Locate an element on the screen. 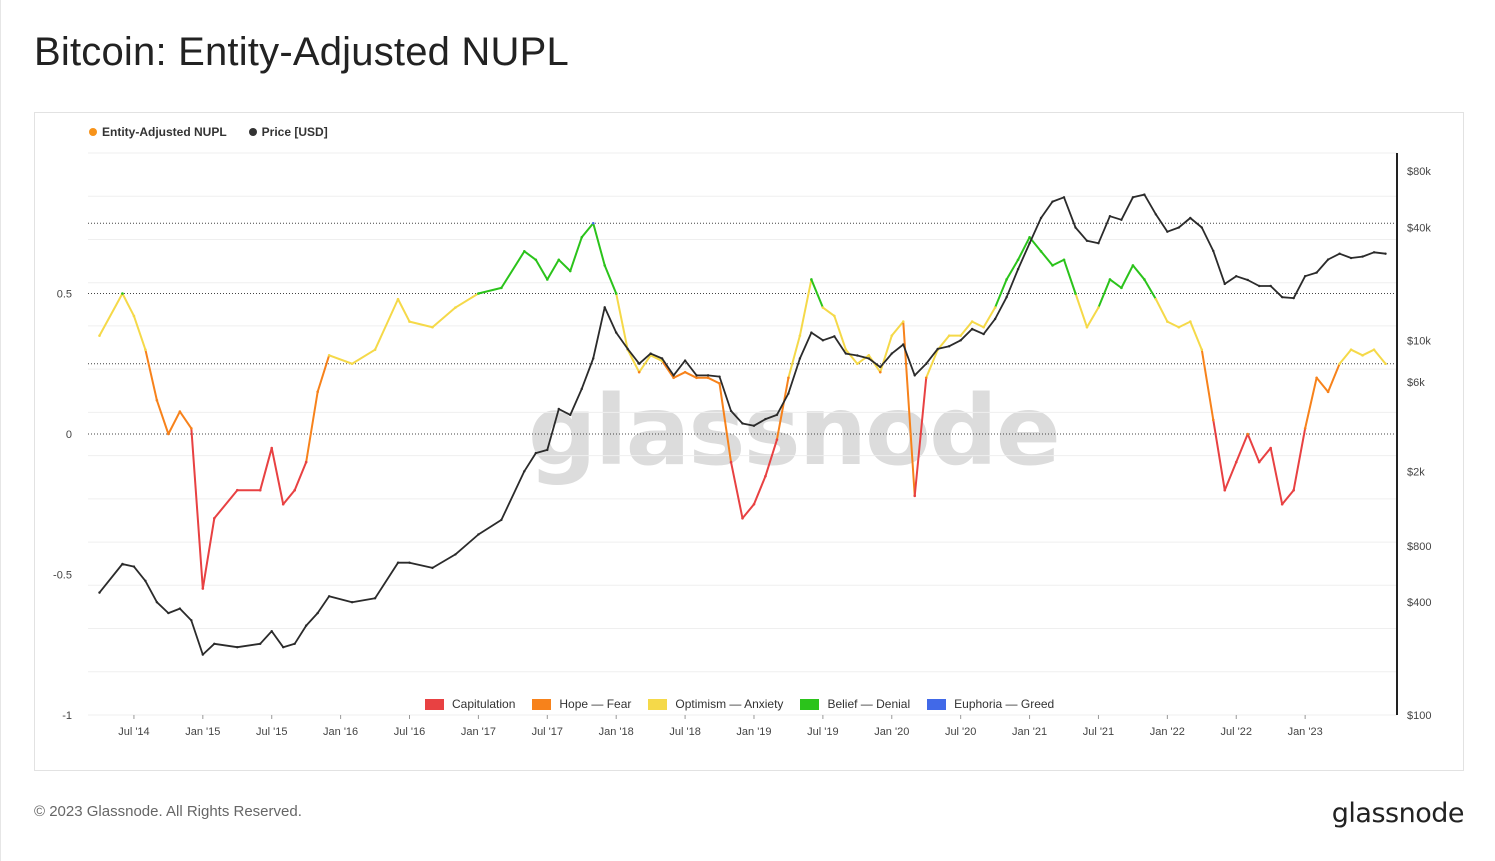  y-left-tick-label: -0.5 is located at coordinates (62, 576).